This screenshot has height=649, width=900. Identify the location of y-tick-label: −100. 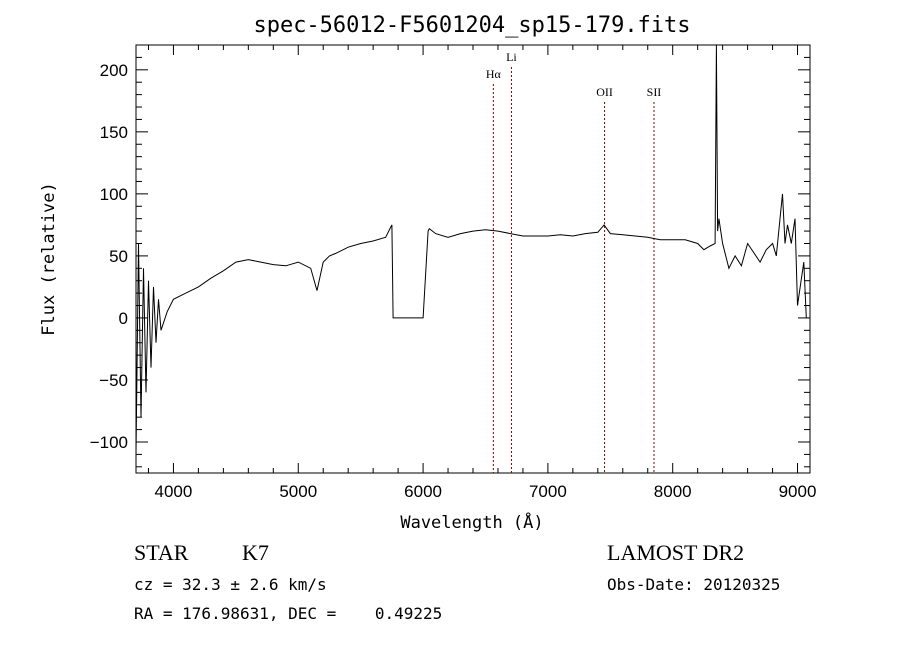
(109, 442).